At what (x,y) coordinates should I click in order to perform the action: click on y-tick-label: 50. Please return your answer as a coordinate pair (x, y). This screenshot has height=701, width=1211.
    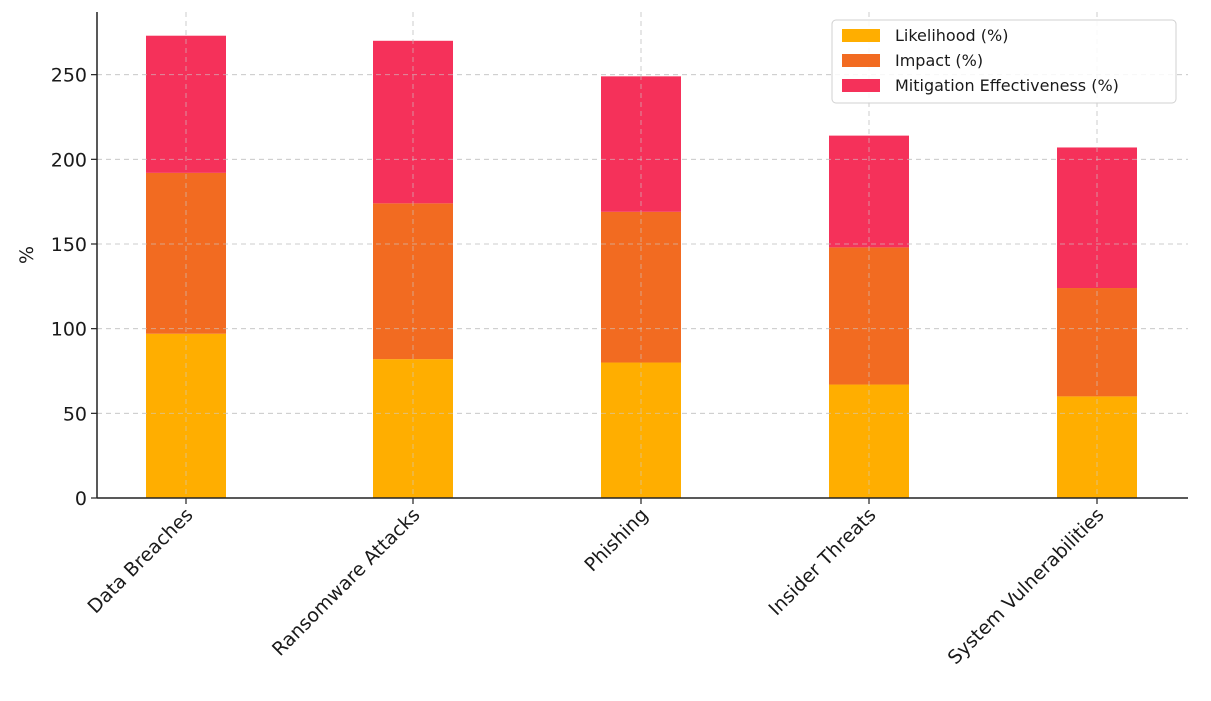
    Looking at the image, I should click on (75, 414).